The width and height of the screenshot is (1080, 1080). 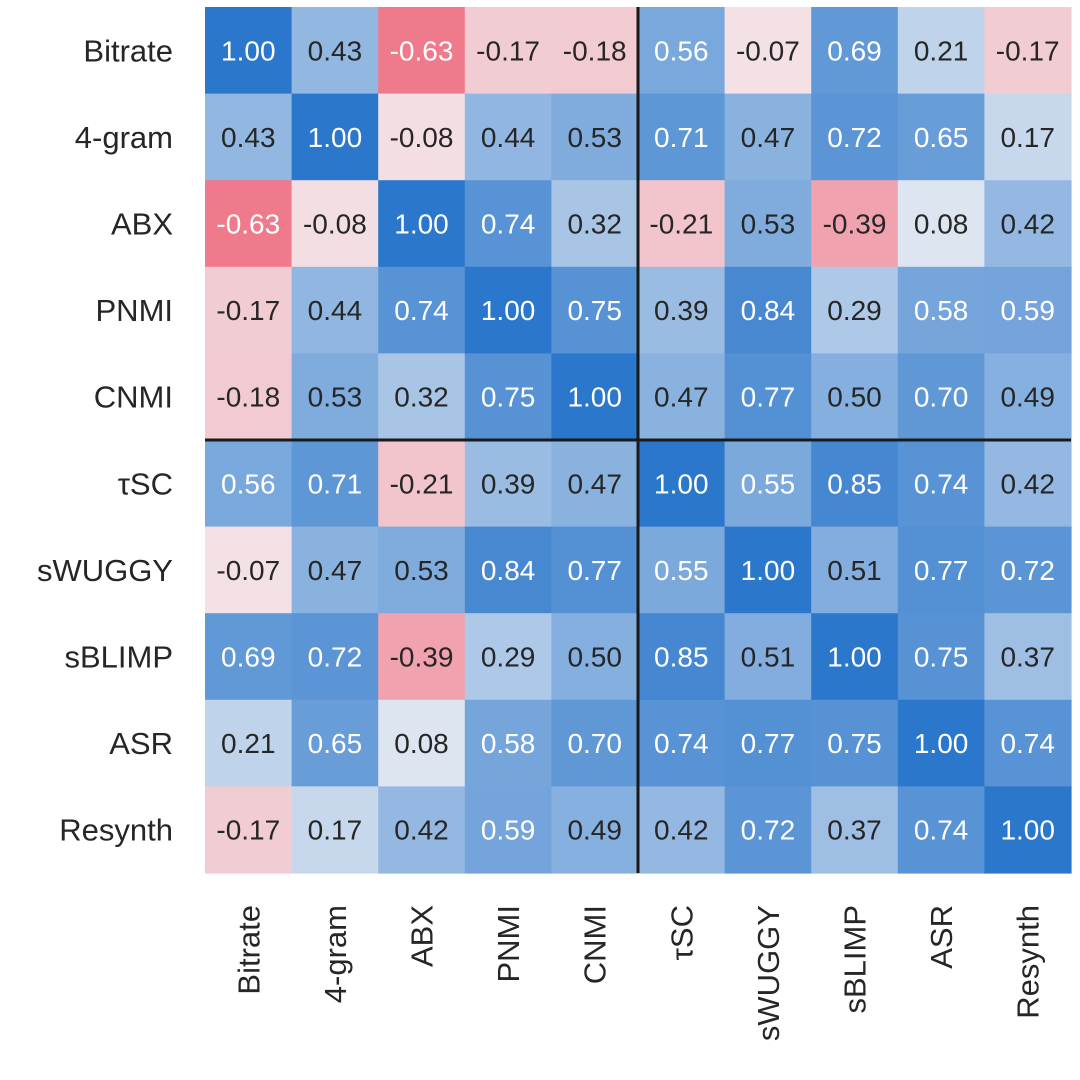 I want to click on column-label-sc: τSC, so click(x=681, y=932).